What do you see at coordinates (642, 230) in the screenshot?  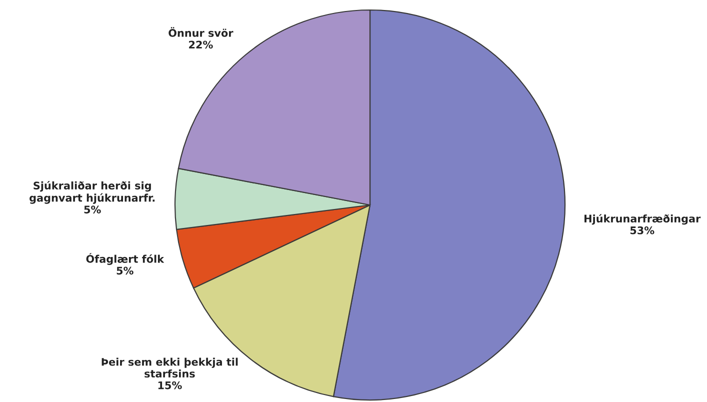 I see `data-label: 53%` at bounding box center [642, 230].